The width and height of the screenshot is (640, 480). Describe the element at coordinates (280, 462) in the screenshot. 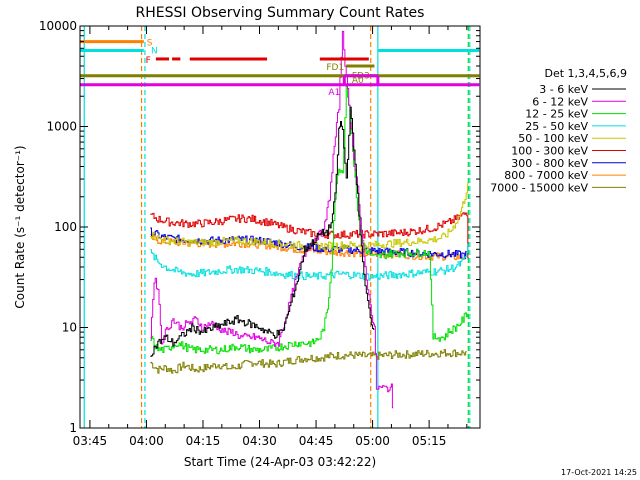

I see `x-axis-label: Start Time (24-Apr-03 03:42:22)` at that location.